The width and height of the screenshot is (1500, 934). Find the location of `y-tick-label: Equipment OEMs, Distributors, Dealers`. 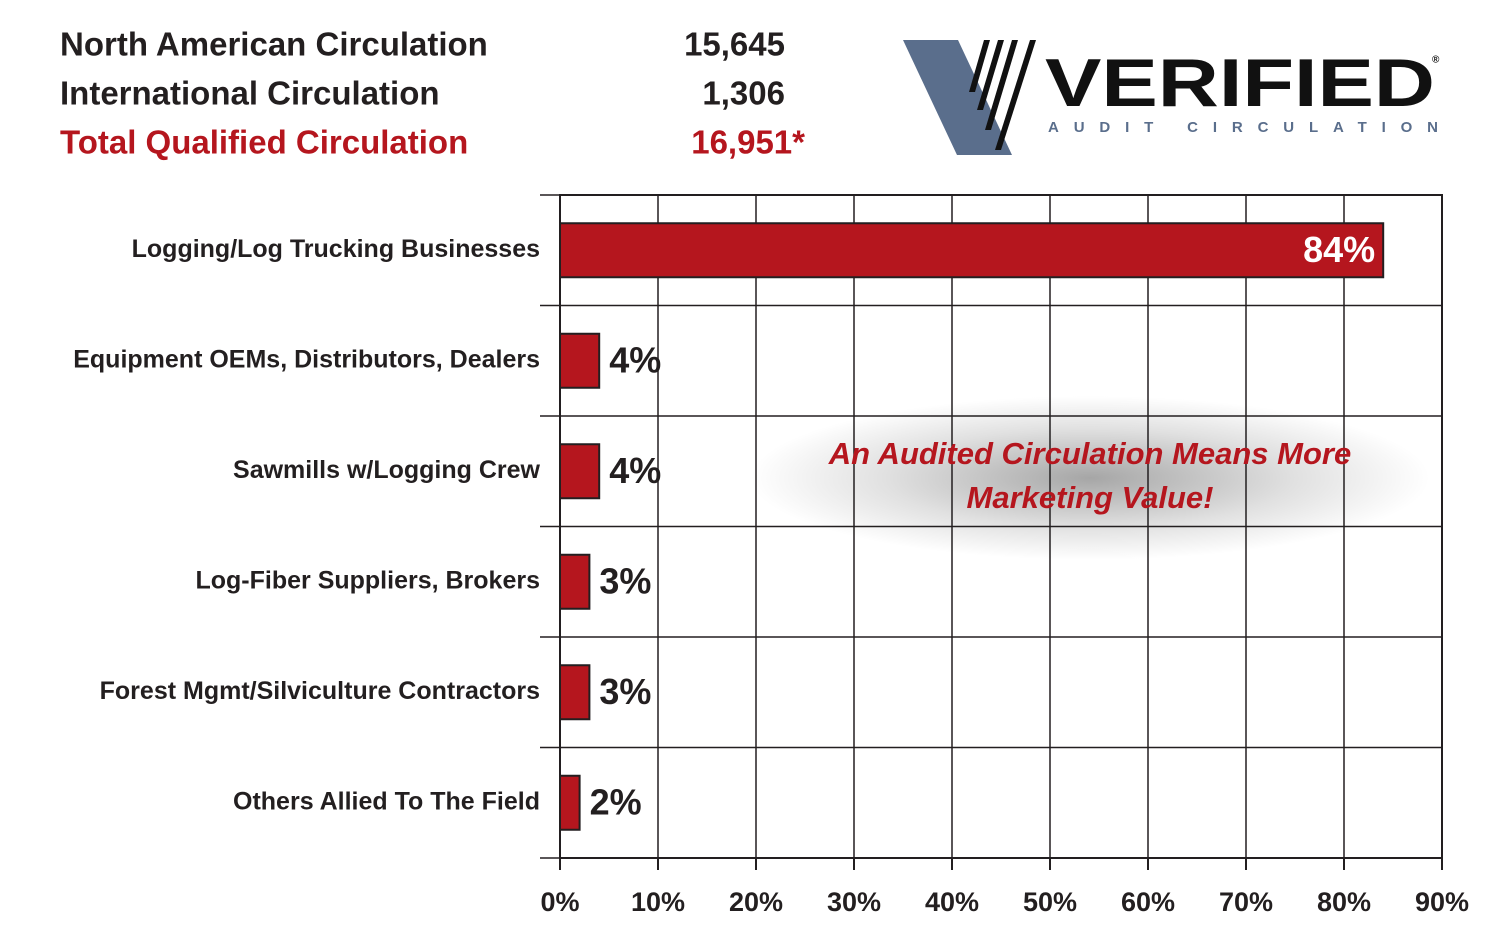

y-tick-label: Equipment OEMs, Distributors, Dealers is located at coordinates (306, 359).